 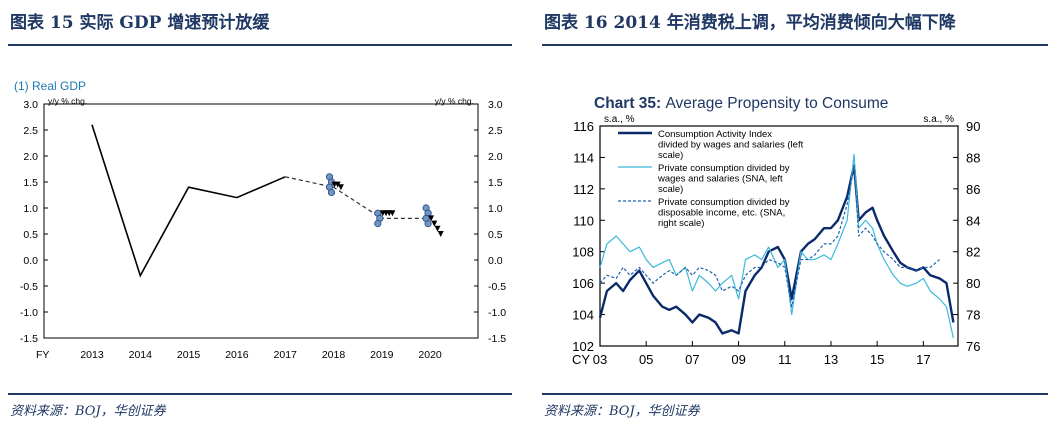 What do you see at coordinates (334, 355) in the screenshot?
I see `x-tick-label: 2018` at bounding box center [334, 355].